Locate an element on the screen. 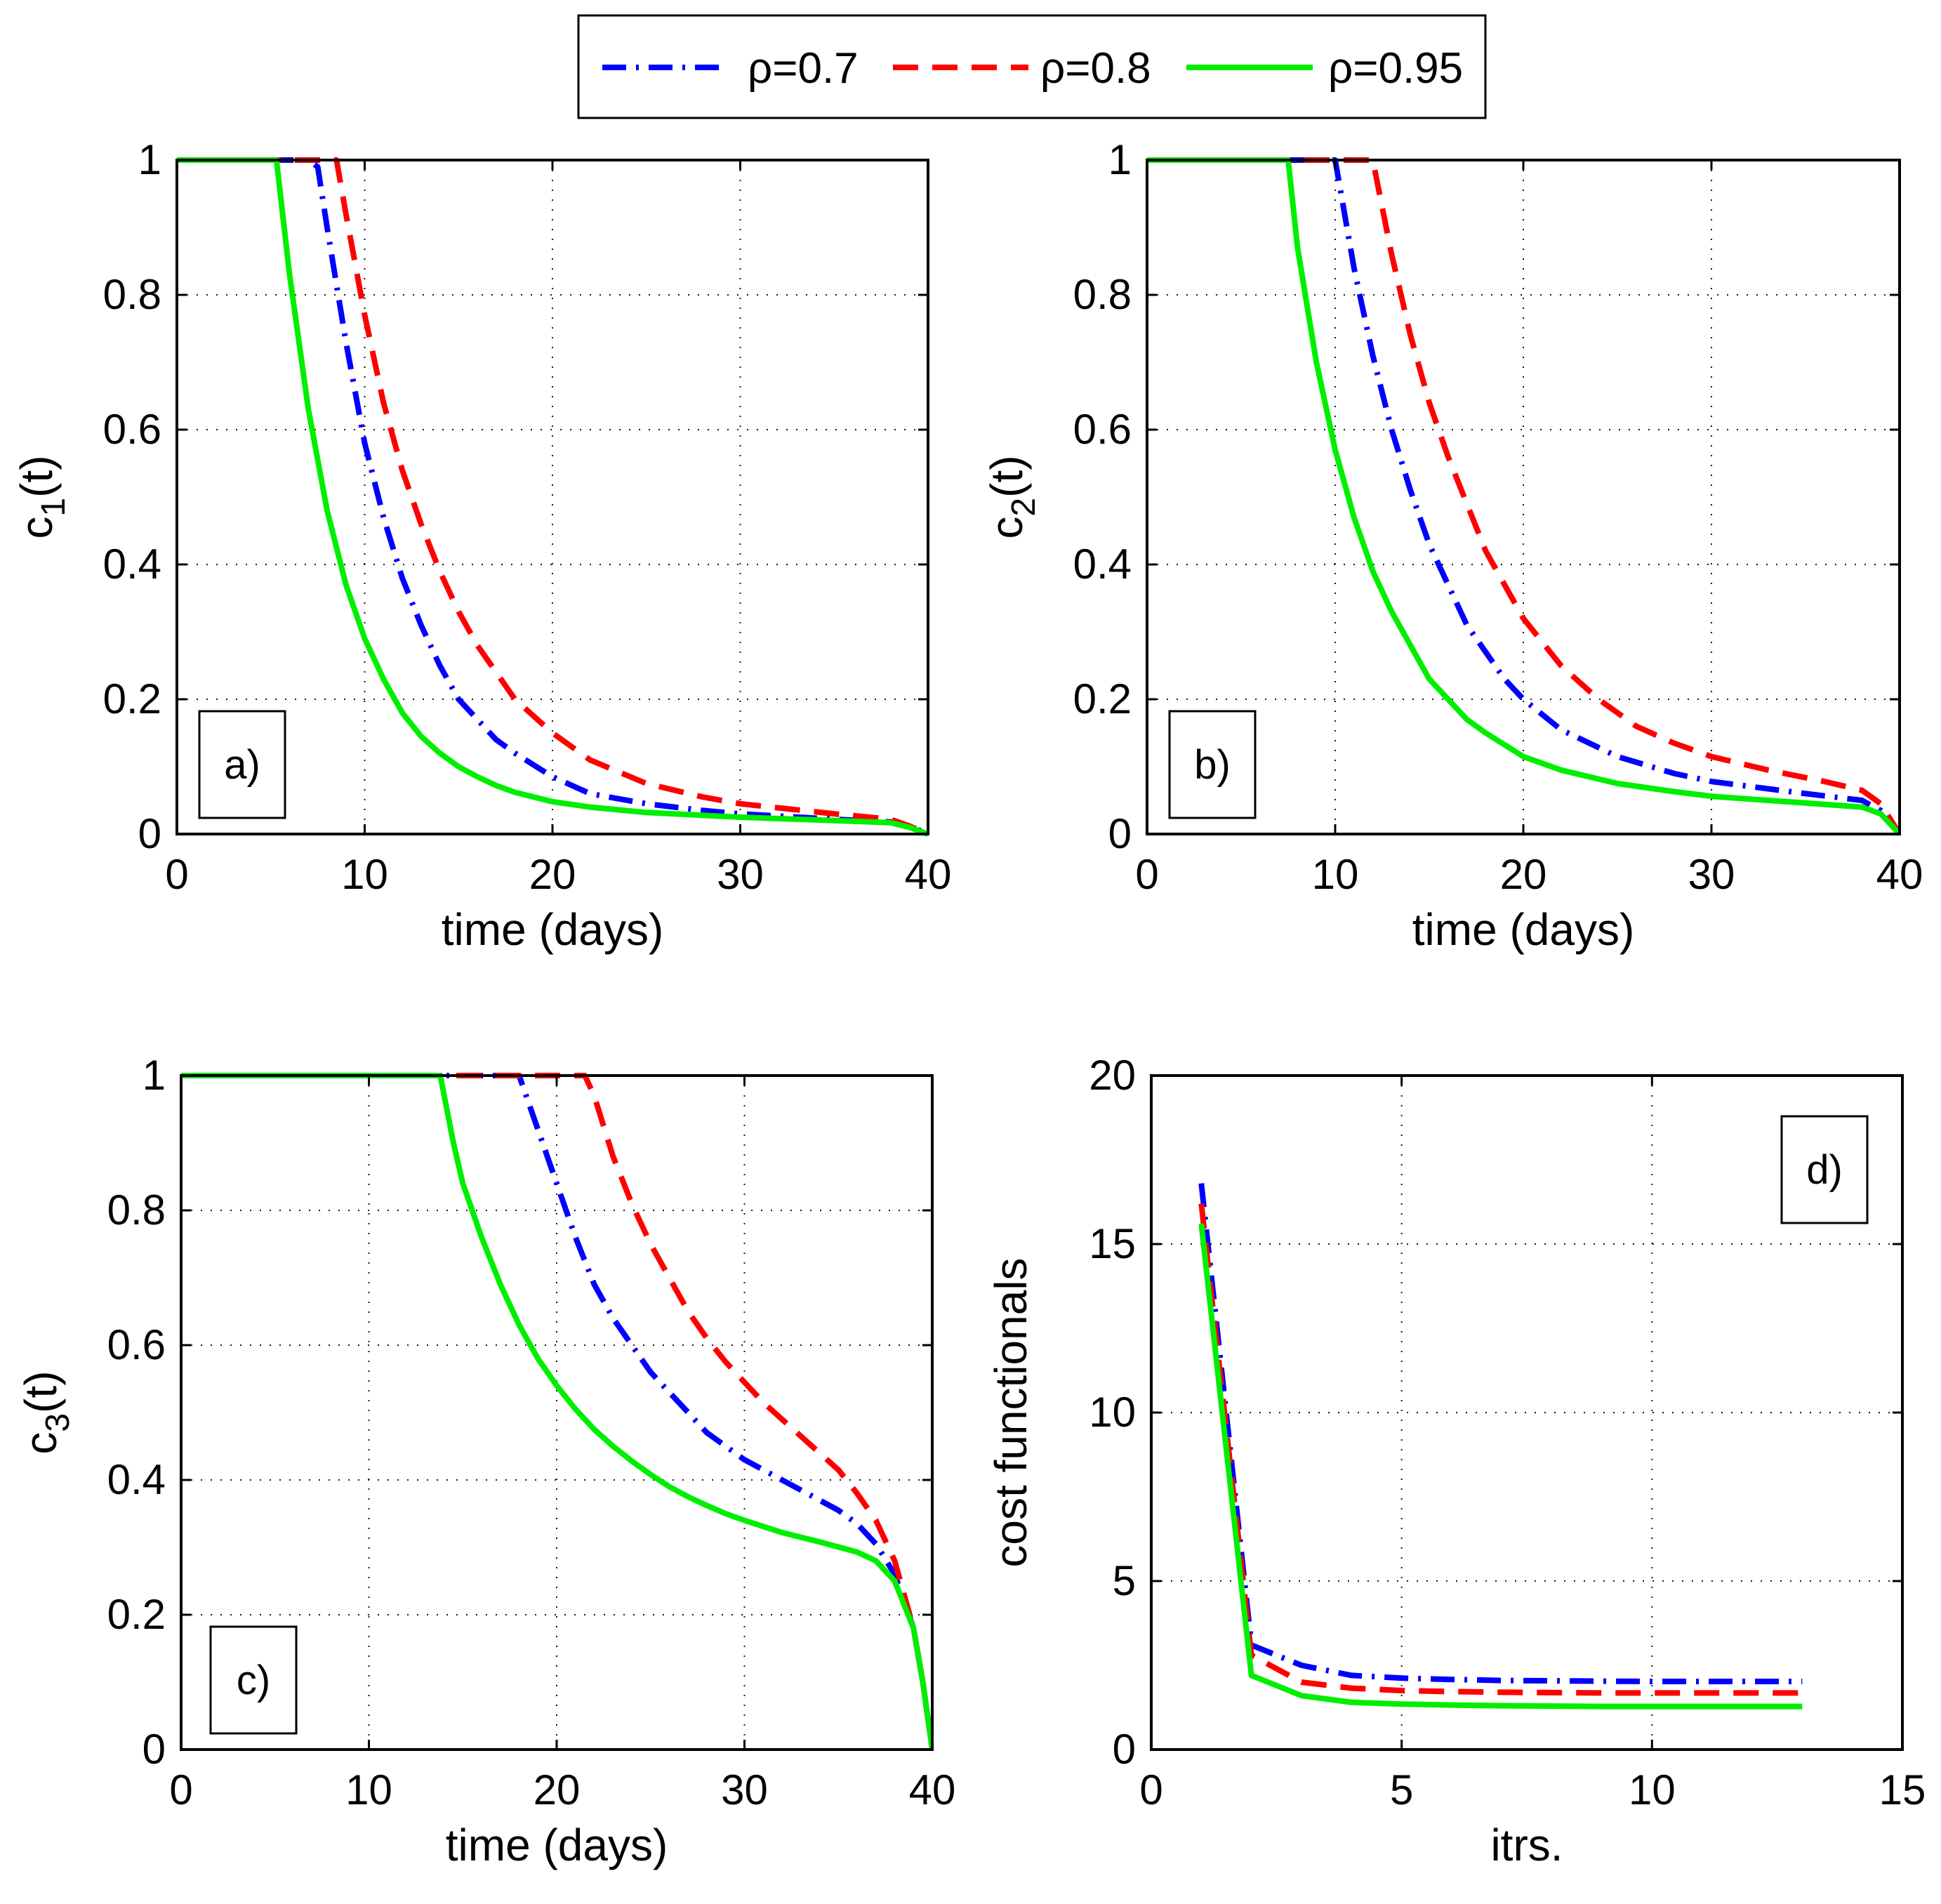 The image size is (1941, 1904). y-axis-label-subscript: 3 is located at coordinates (58, 1422).